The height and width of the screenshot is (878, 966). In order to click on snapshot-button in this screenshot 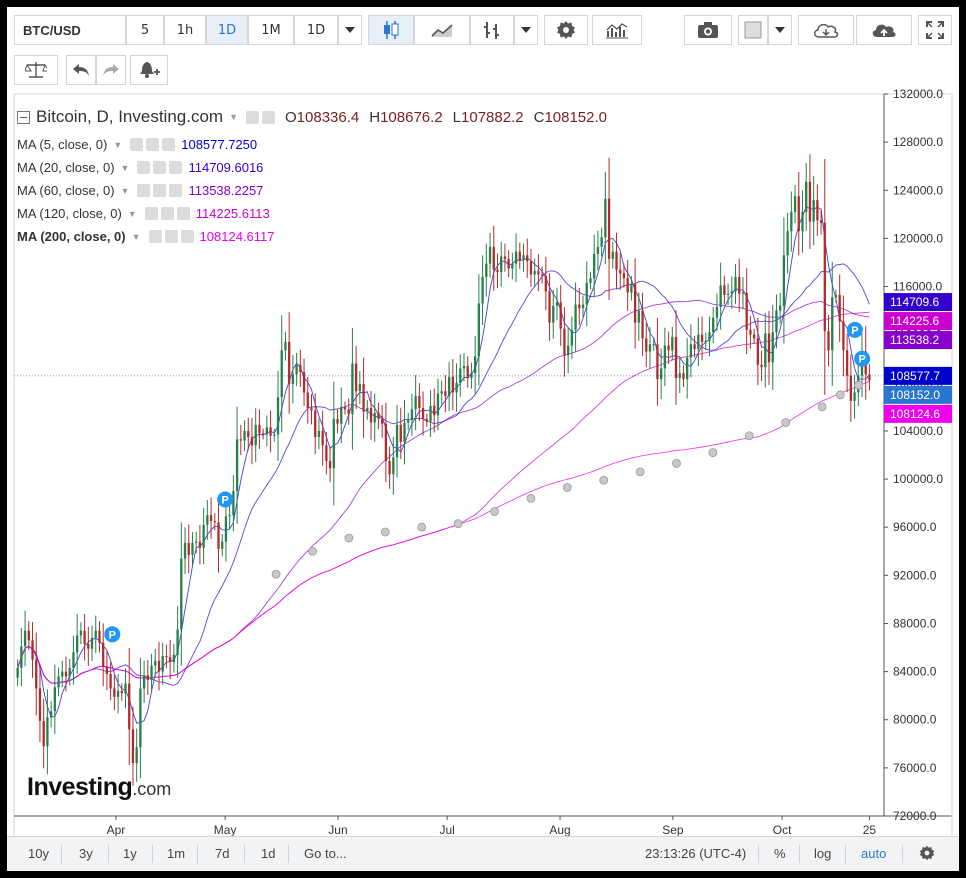, I will do `click(708, 30)`.